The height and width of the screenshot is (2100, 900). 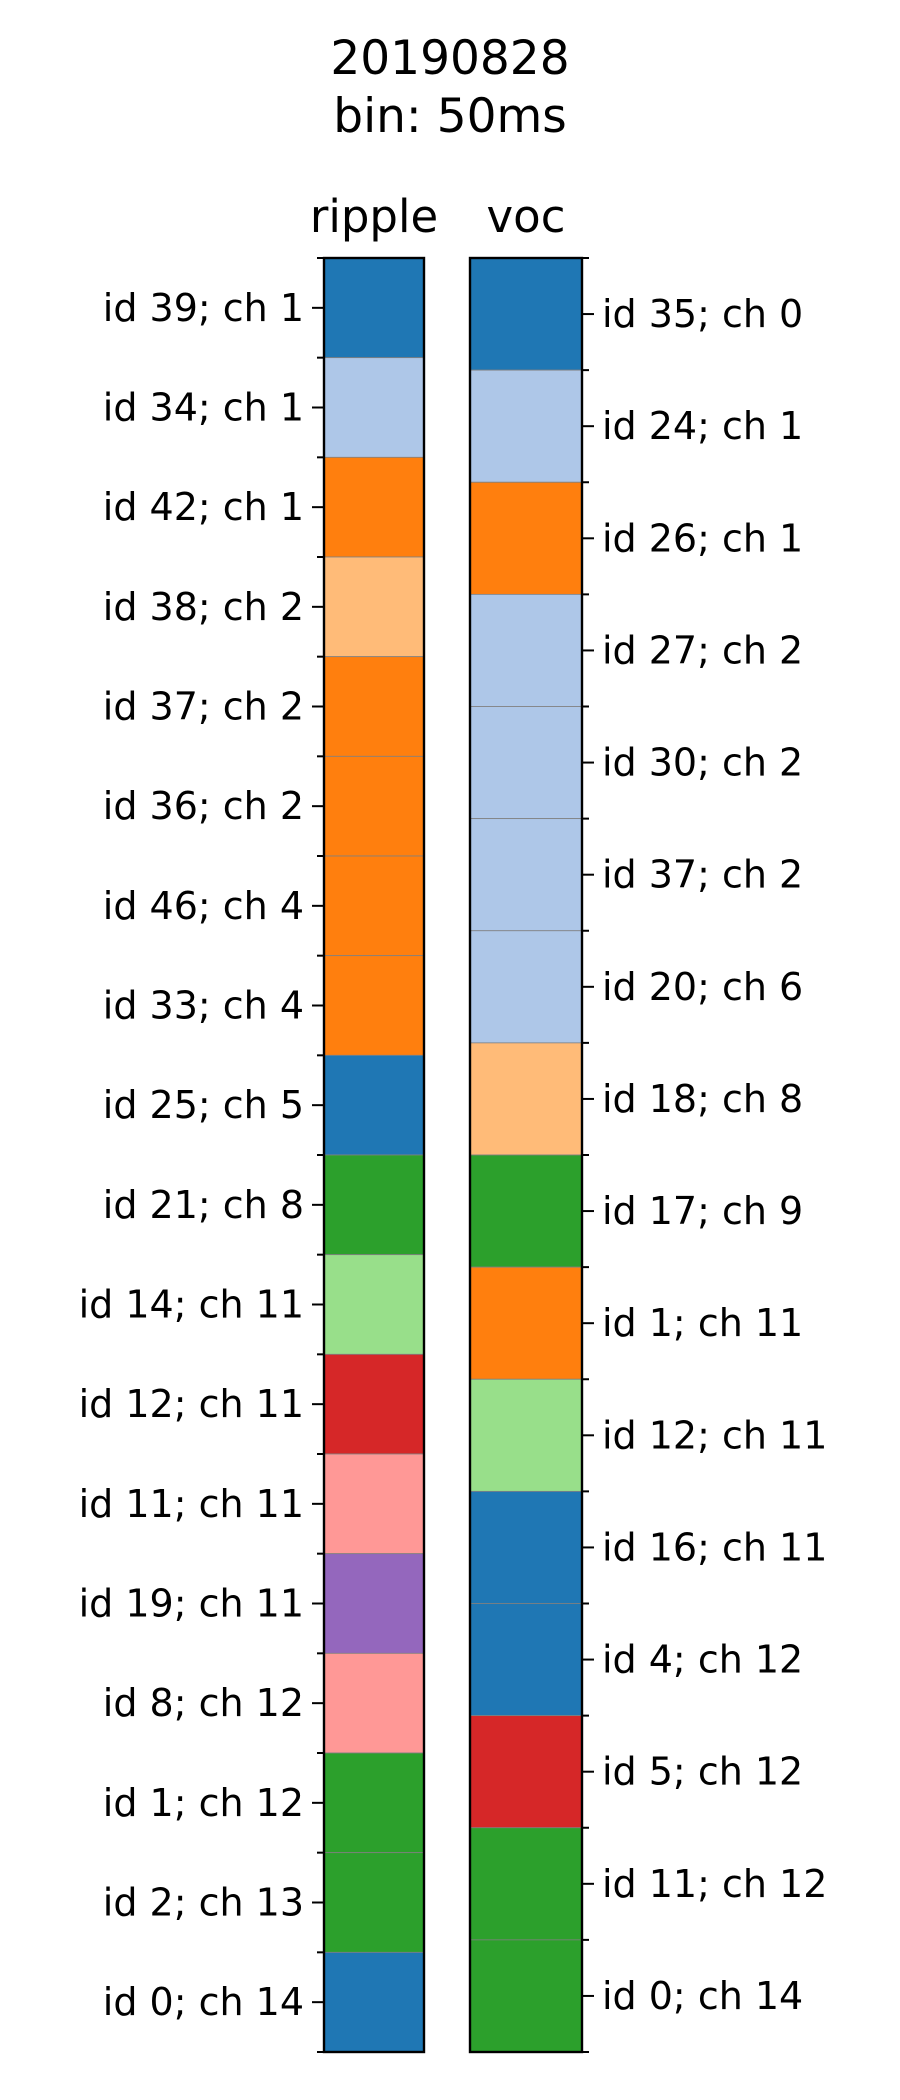 What do you see at coordinates (203, 607) in the screenshot?
I see `tick-label-ripple-3: id 38; ch 2` at bounding box center [203, 607].